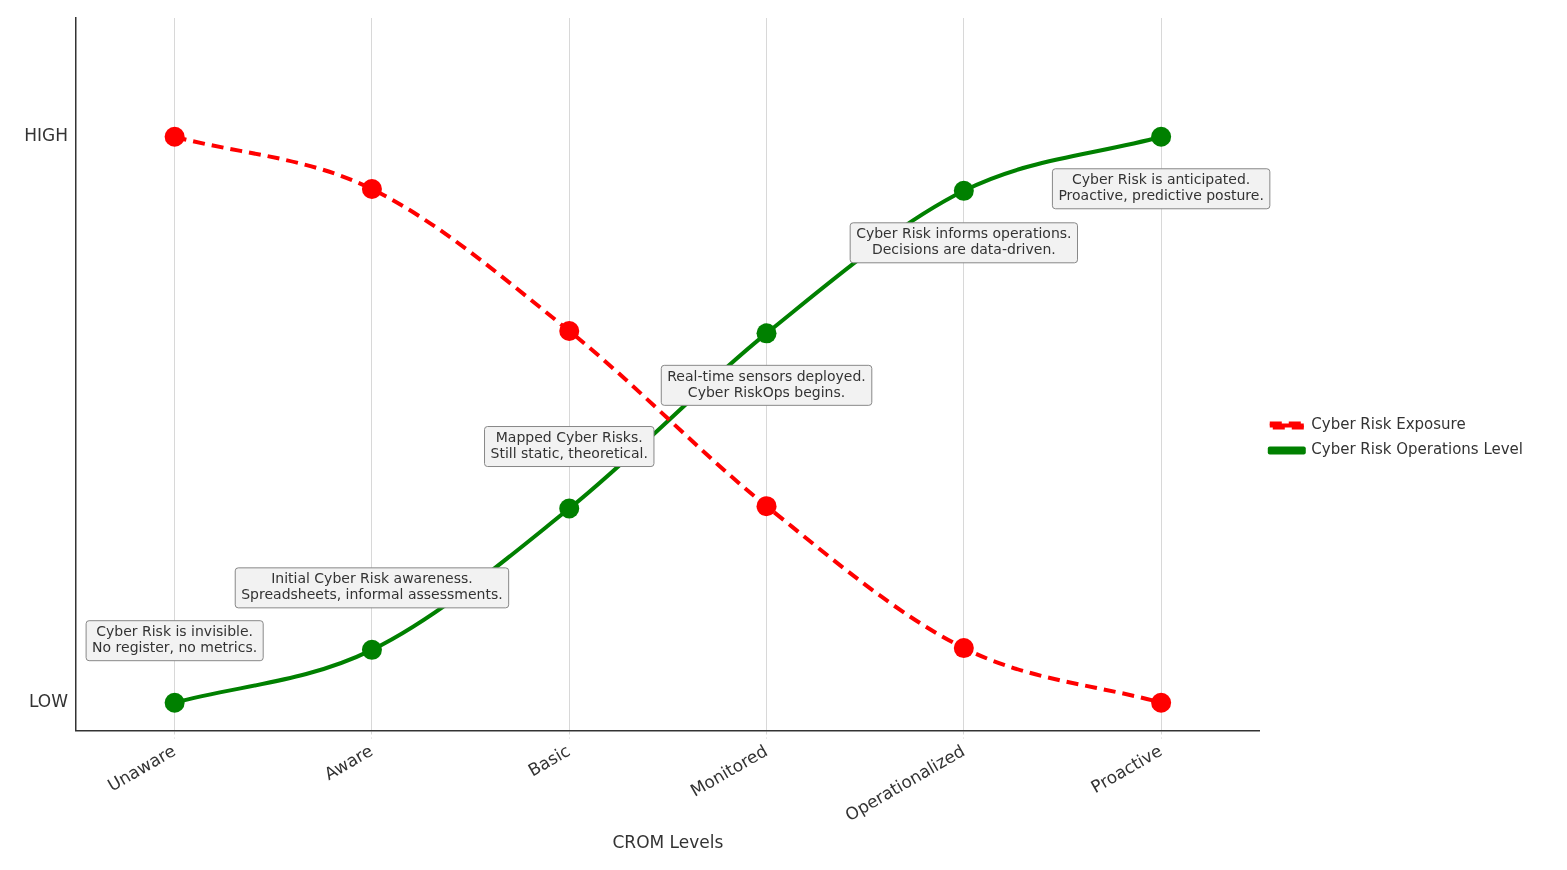 This screenshot has width=1567, height=870. What do you see at coordinates (372, 586) in the screenshot?
I see `annotation: Initial Cyber Risk awareness. Spreadsheets, informal assessments.` at bounding box center [372, 586].